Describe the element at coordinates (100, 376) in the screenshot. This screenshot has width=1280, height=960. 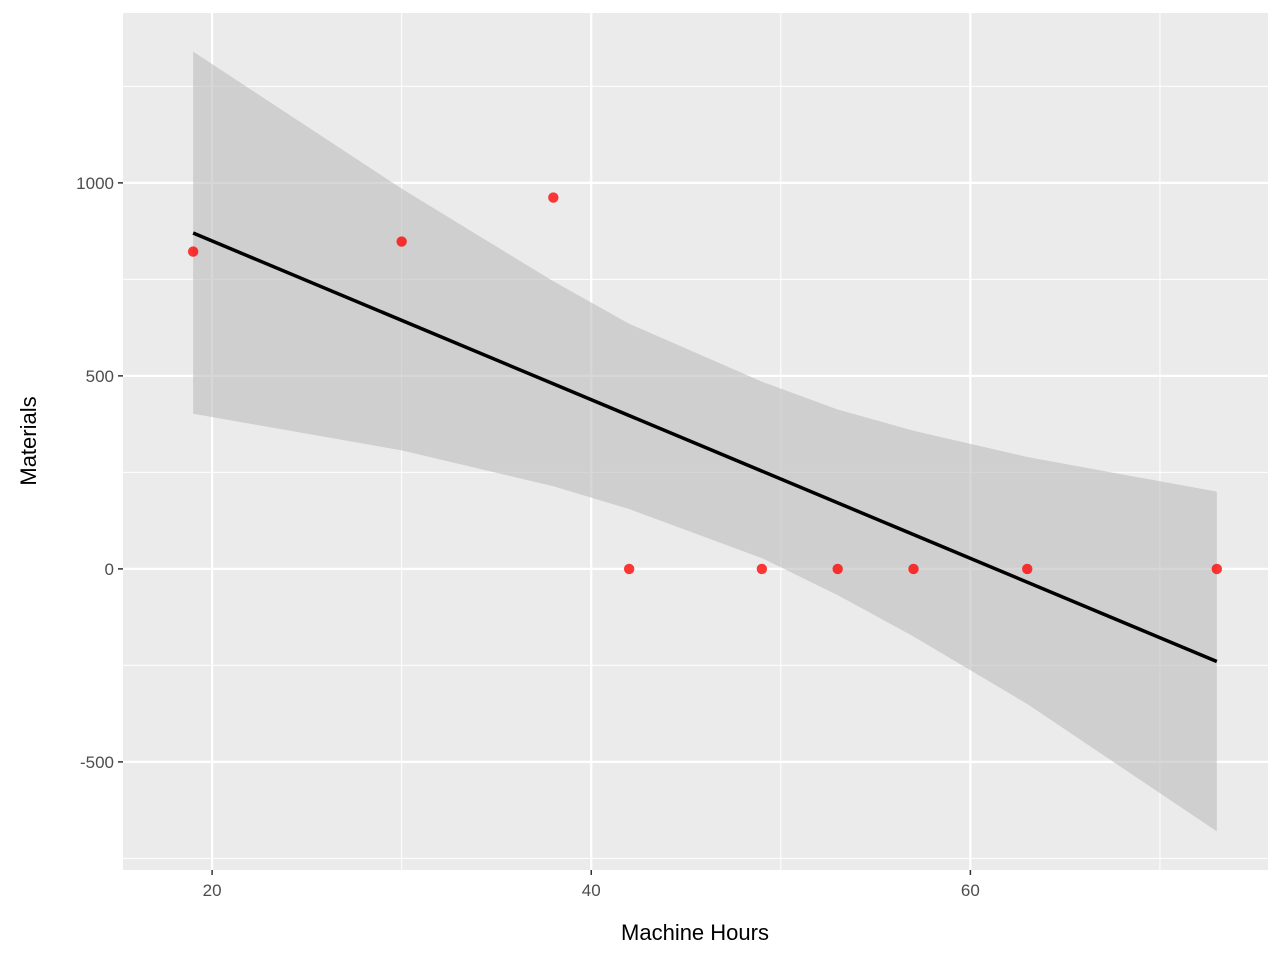
I see `y-tick-label: 500` at that location.